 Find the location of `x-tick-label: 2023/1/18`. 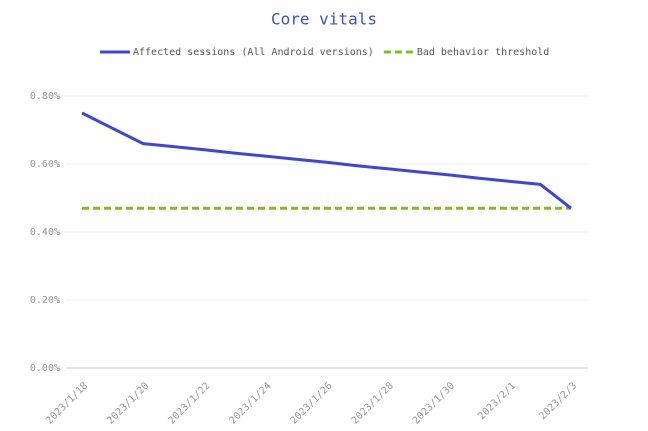

x-tick-label: 2023/1/18 is located at coordinates (67, 403).